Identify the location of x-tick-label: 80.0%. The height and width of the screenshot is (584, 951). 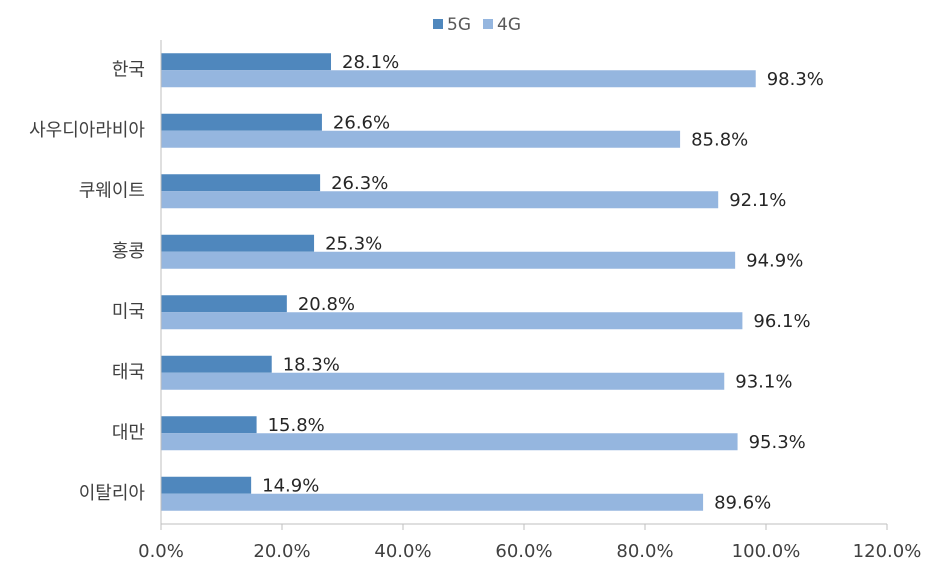
(644, 551).